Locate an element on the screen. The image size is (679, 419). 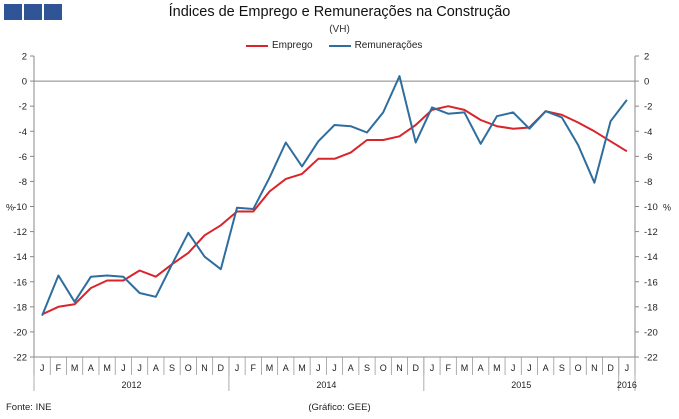
legend-label-emprego: Emprego is located at coordinates (292, 45).